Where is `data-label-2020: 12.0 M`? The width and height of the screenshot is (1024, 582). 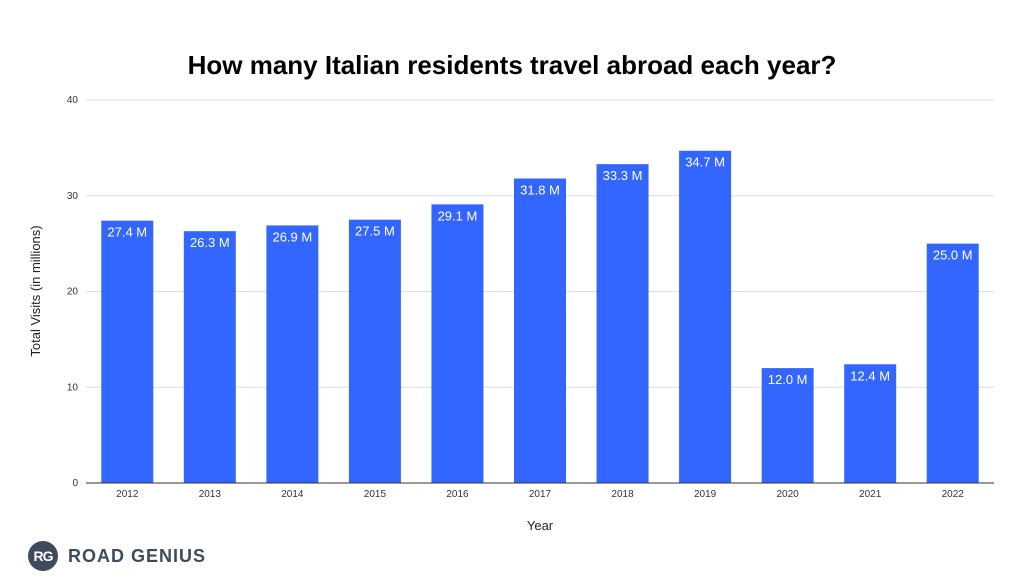
data-label-2020: 12.0 M is located at coordinates (788, 379).